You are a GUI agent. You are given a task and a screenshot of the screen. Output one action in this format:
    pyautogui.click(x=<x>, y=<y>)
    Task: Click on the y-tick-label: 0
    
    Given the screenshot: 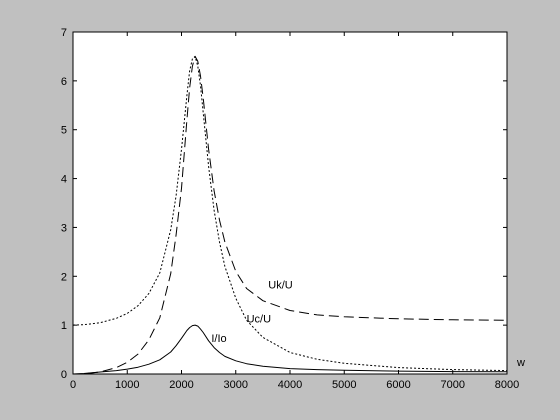 What is the action you would take?
    pyautogui.click(x=64, y=375)
    